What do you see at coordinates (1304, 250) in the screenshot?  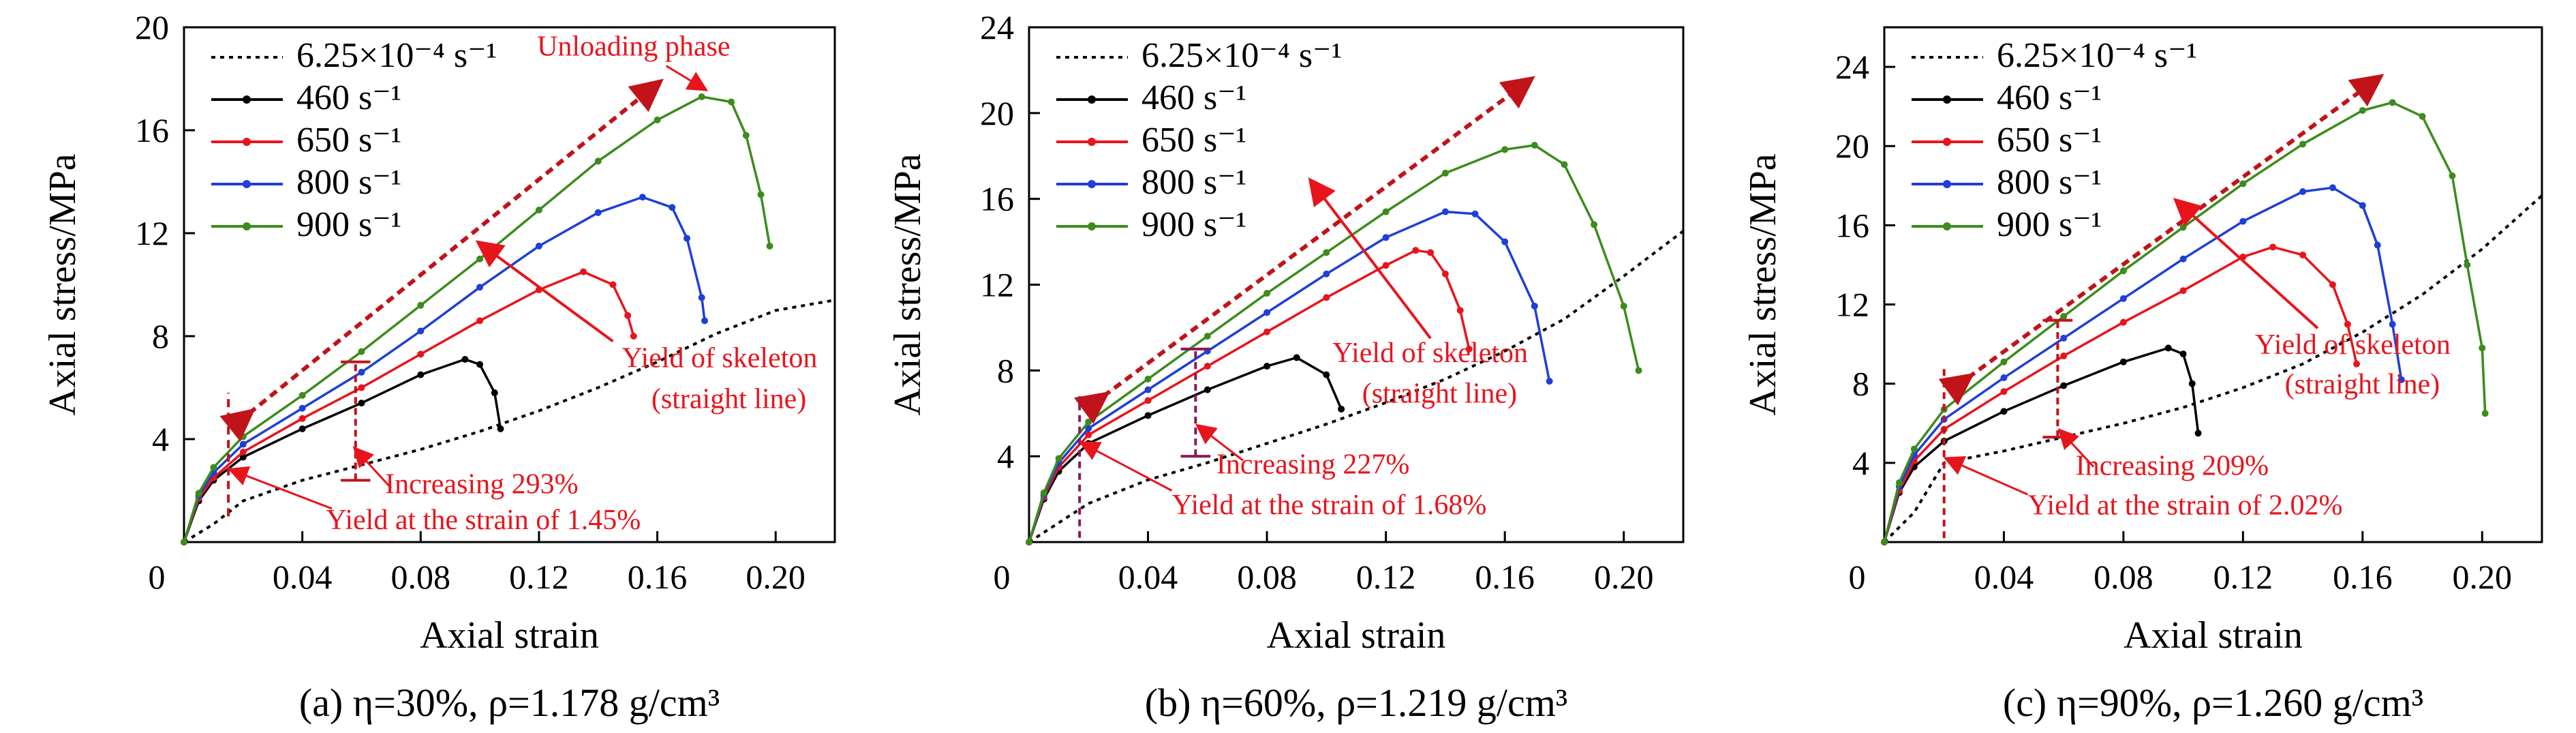 I see `skeleton-yield-arrow` at bounding box center [1304, 250].